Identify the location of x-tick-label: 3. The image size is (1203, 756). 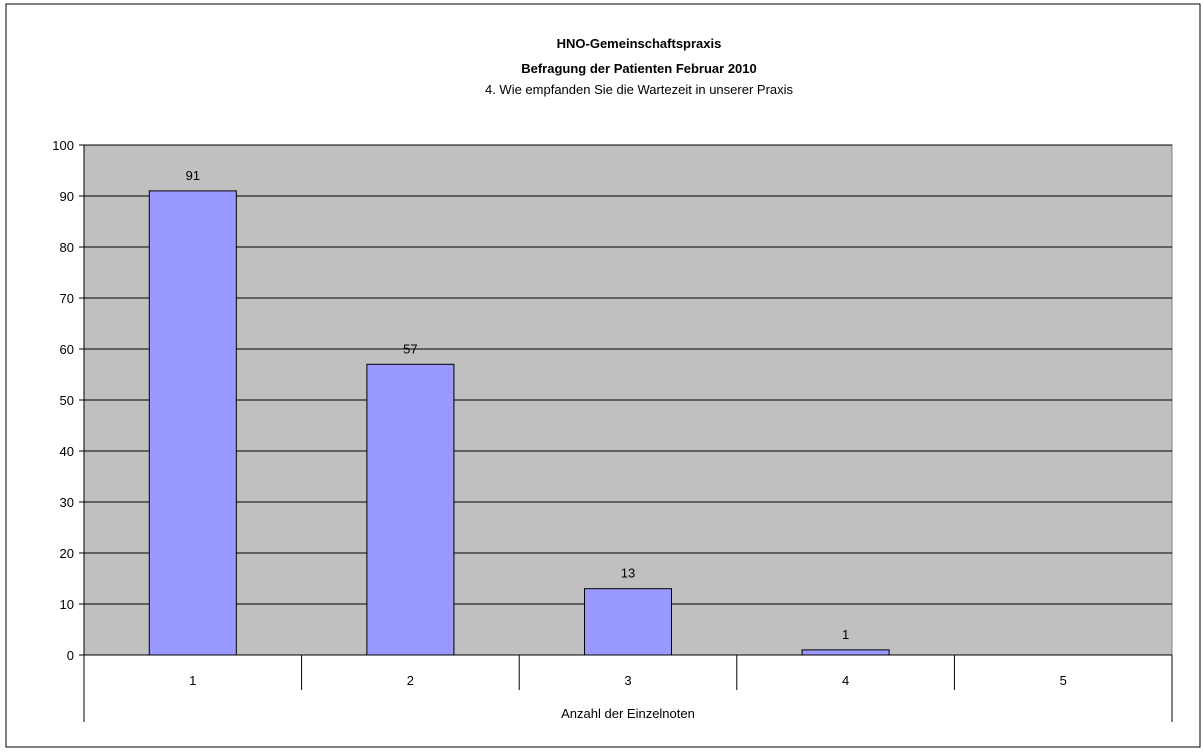
(627, 680).